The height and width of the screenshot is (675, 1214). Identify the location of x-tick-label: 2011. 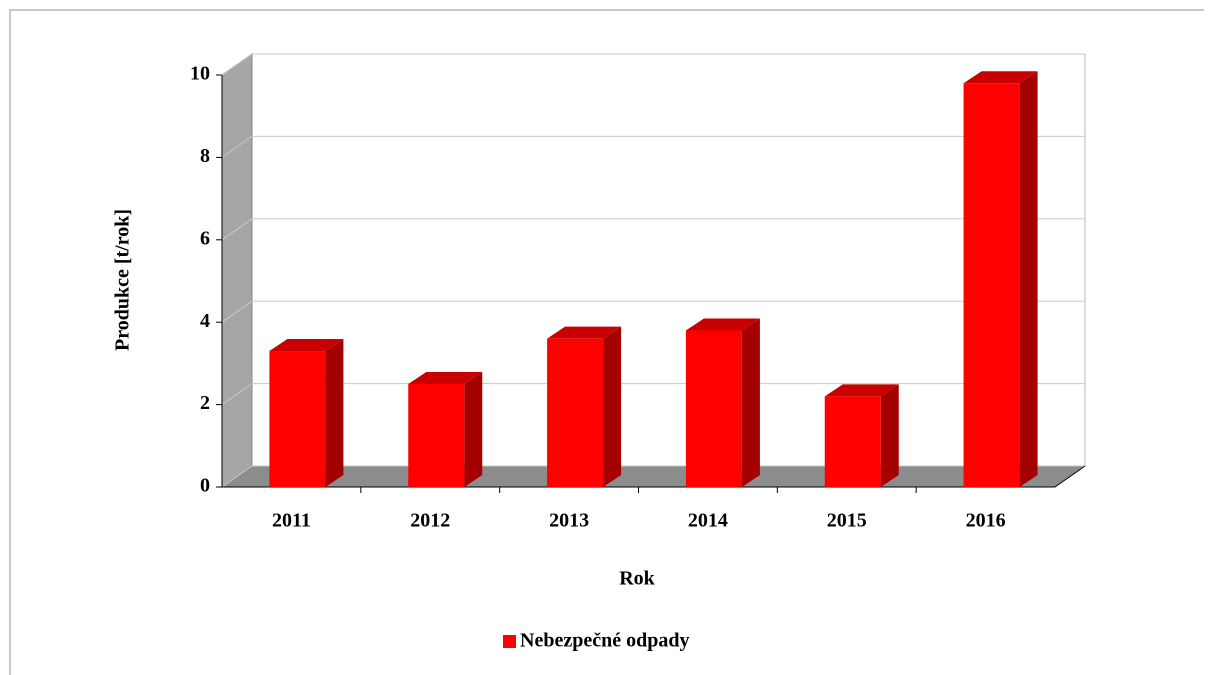
(291, 521).